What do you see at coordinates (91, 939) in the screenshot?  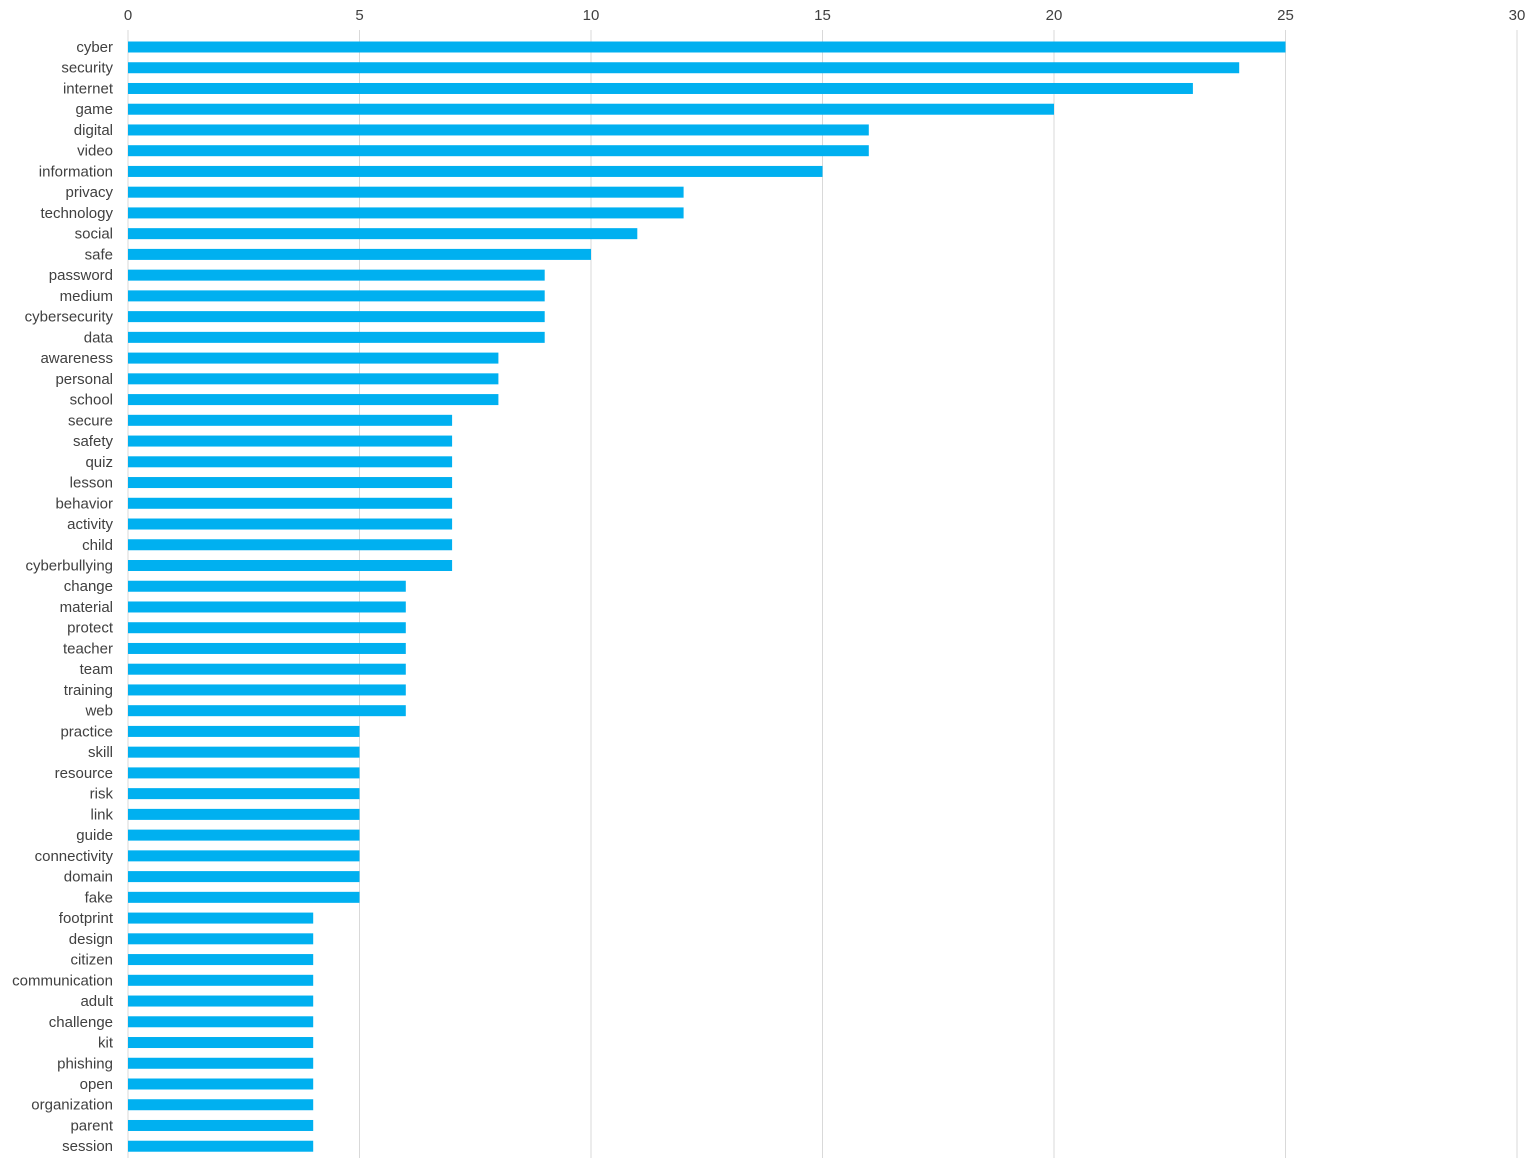 I see `category-label: design` at bounding box center [91, 939].